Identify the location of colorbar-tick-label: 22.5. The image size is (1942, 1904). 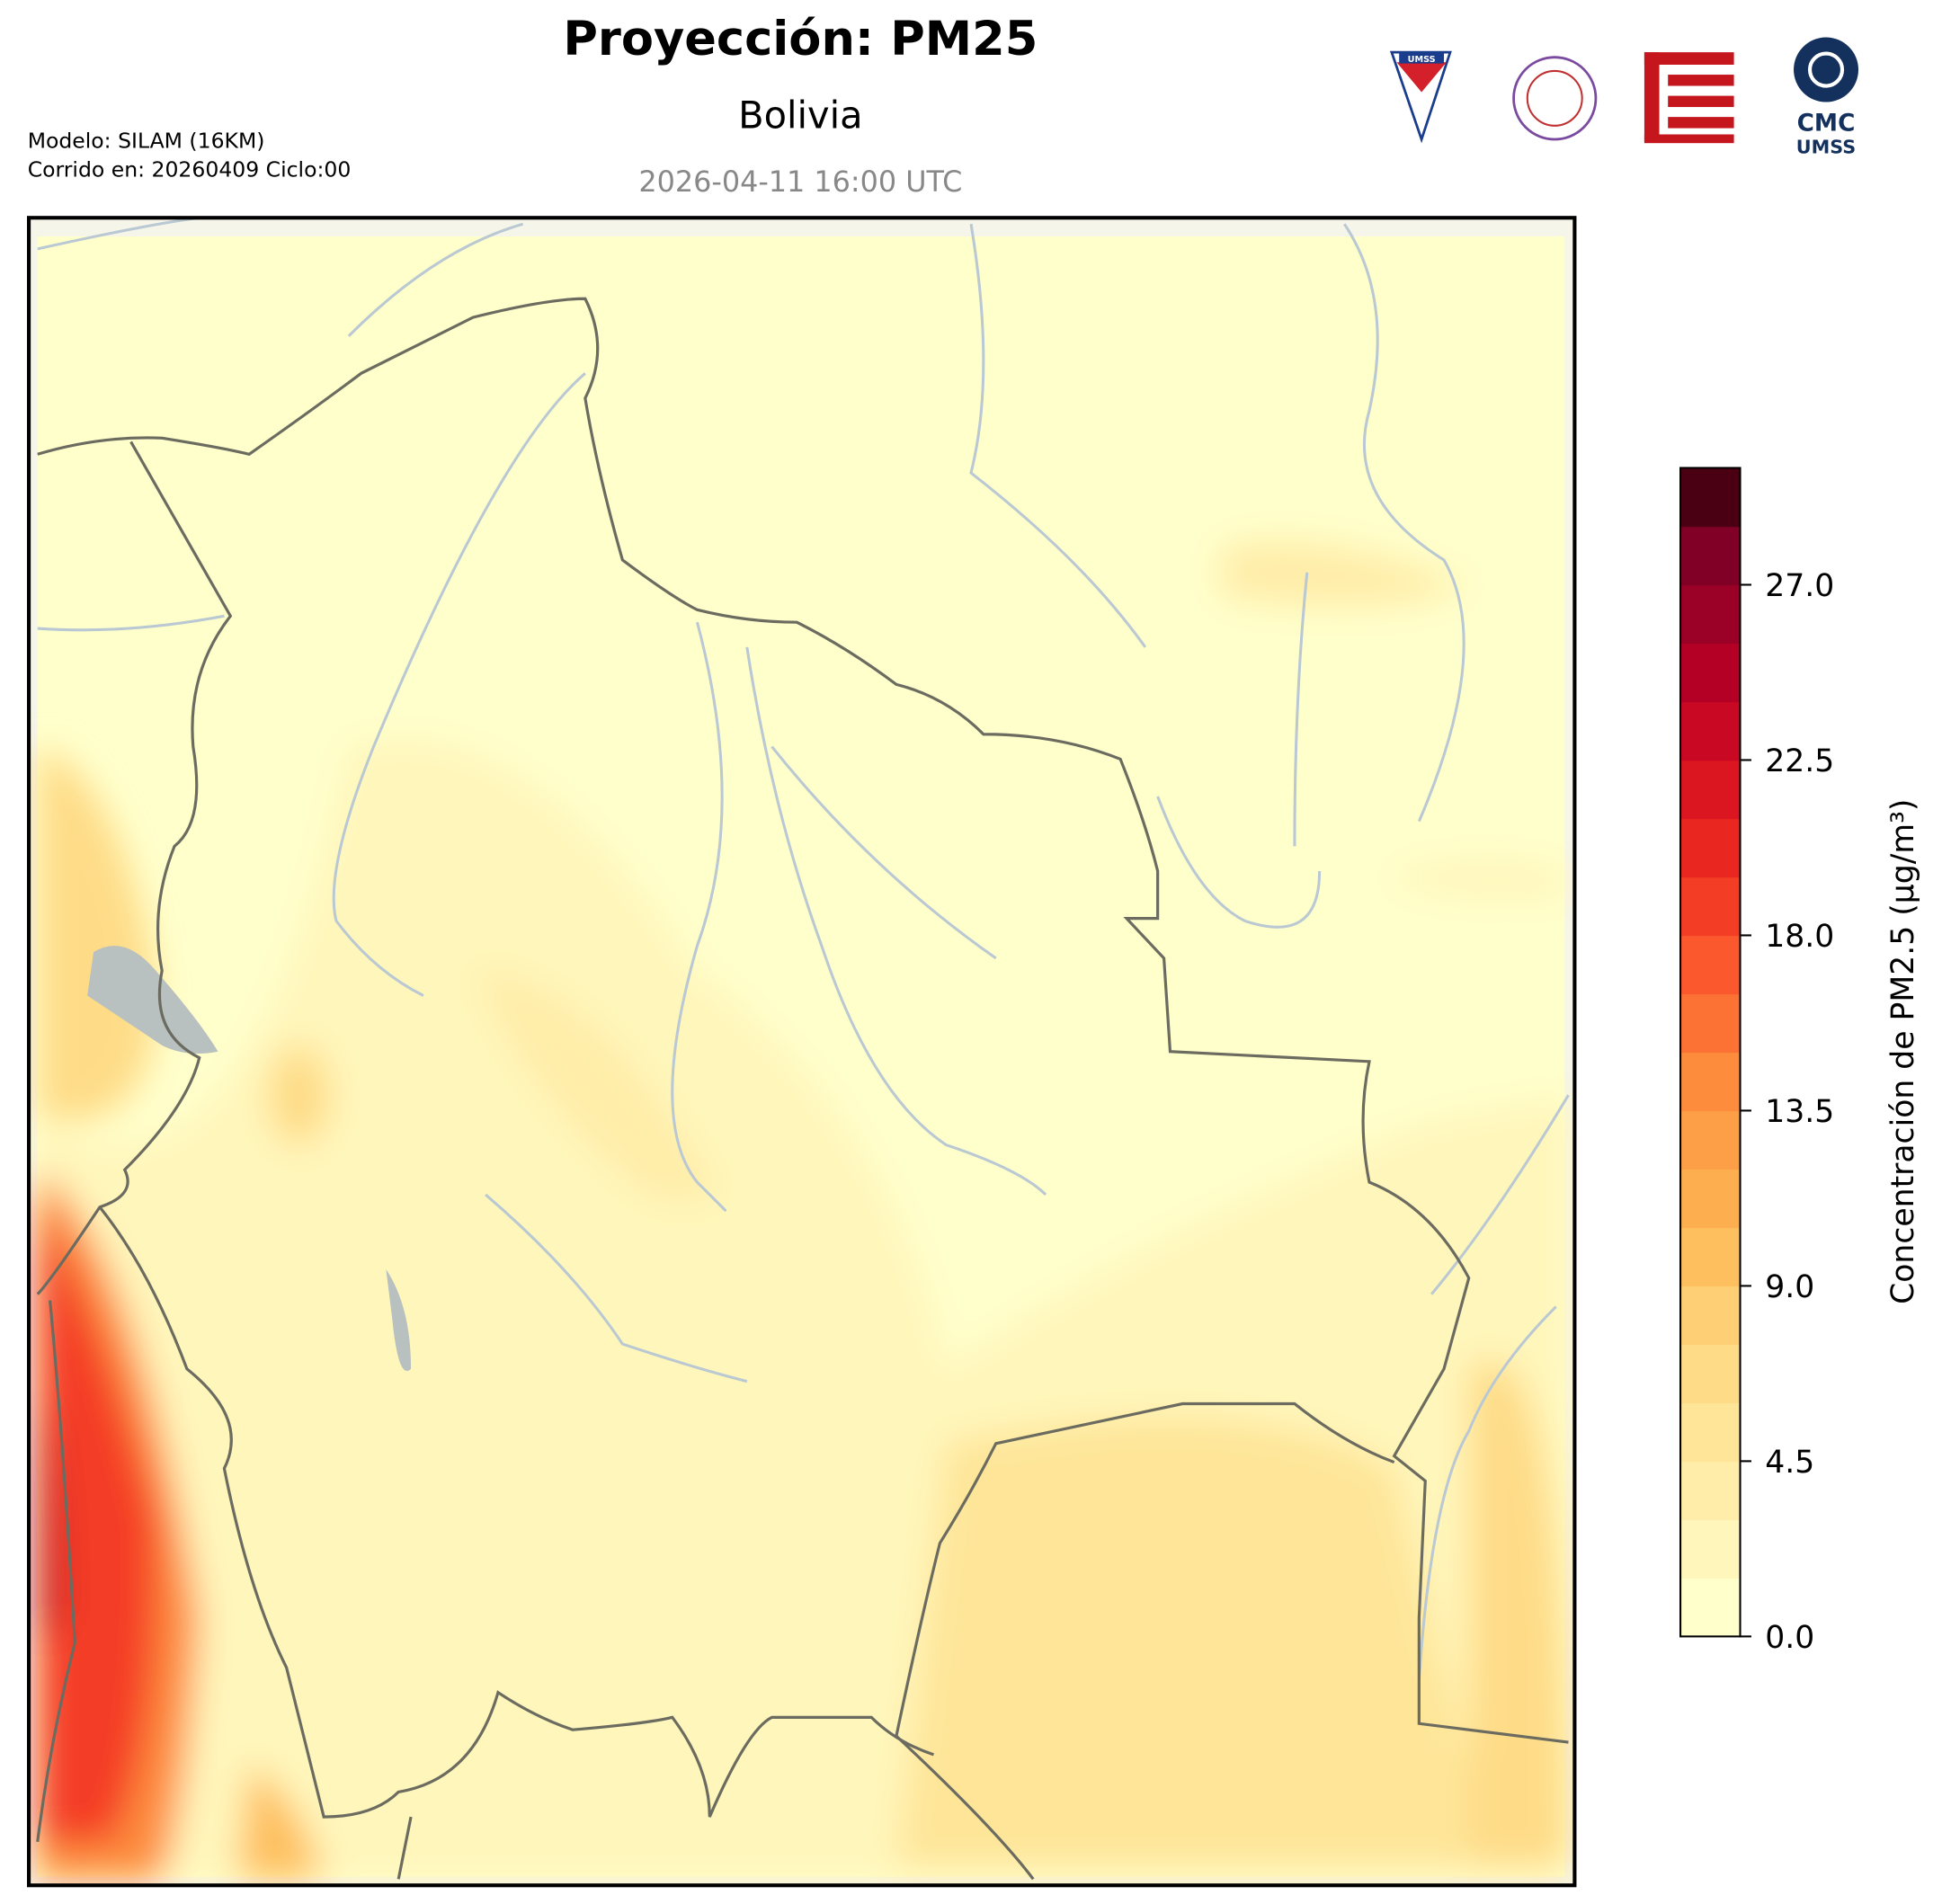
(1799, 761).